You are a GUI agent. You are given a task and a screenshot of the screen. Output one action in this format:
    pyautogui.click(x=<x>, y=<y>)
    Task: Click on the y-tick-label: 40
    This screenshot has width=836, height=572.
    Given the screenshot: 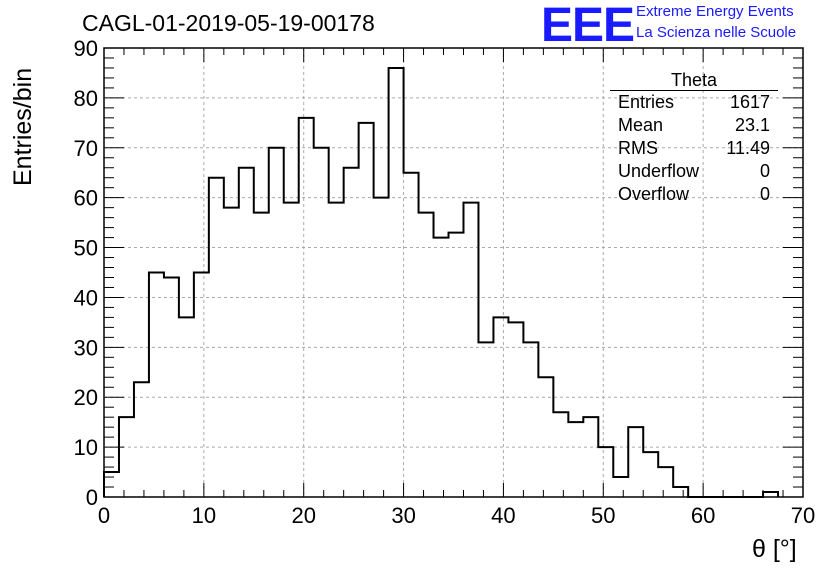 What is the action you would take?
    pyautogui.click(x=86, y=297)
    